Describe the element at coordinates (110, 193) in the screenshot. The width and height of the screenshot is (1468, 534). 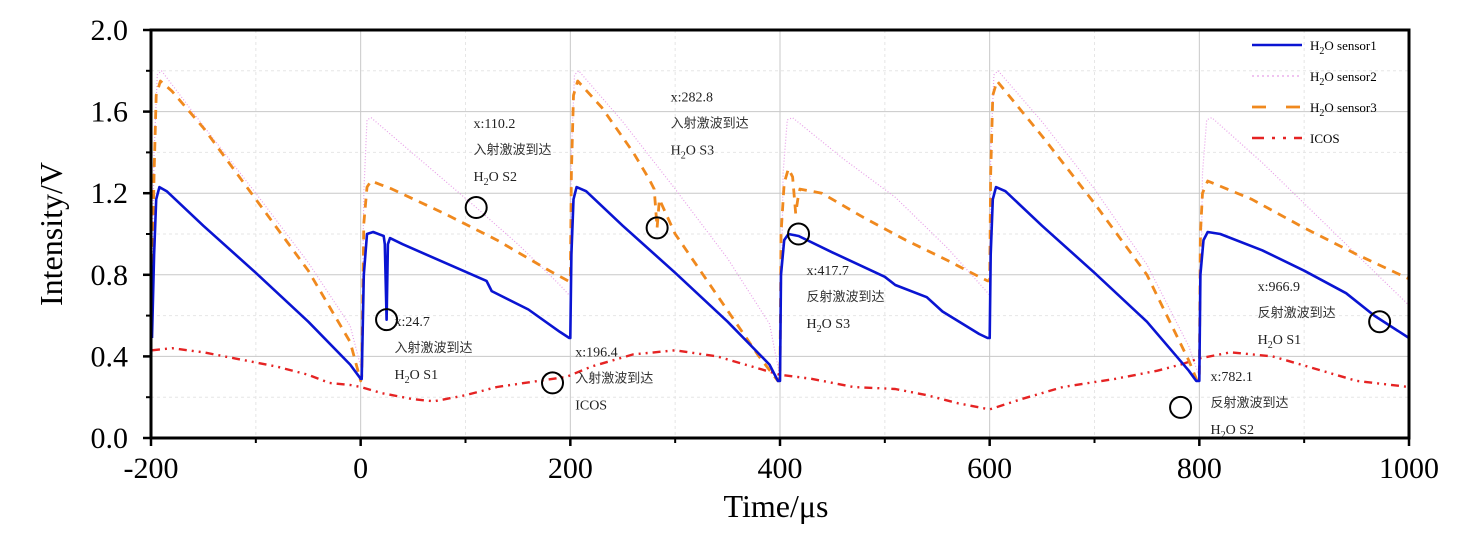
I see `y-tick-label: 1.2` at that location.